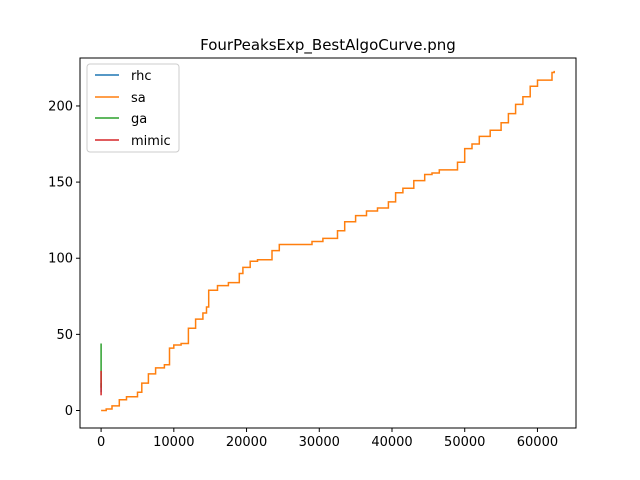 The image size is (640, 480). Describe the element at coordinates (138, 98) in the screenshot. I see `legend-label-sa: sa` at that location.